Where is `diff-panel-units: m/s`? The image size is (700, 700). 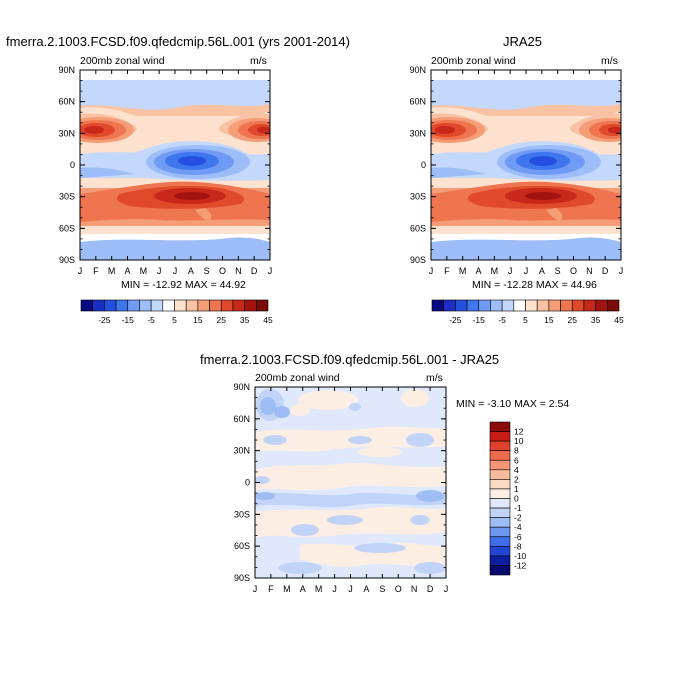
diff-panel-units: m/s is located at coordinates (434, 378).